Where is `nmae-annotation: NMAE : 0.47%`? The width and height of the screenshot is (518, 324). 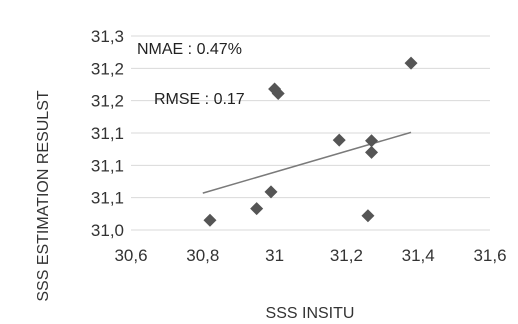
nmae-annotation: NMAE : 0.47% is located at coordinates (189, 49).